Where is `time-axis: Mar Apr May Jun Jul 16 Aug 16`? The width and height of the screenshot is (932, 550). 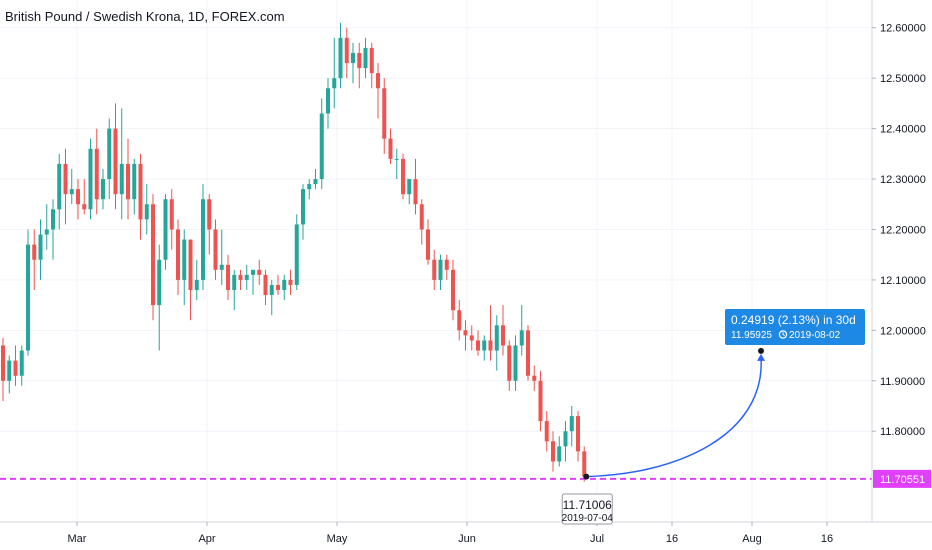 time-axis: Mar Apr May Jun Jul 16 Aug 16 is located at coordinates (451, 533).